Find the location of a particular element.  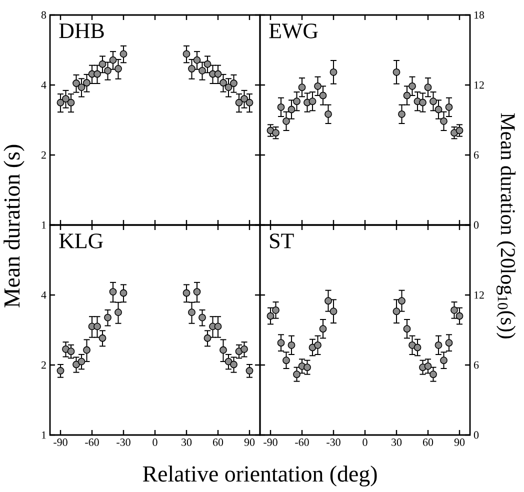

y-axis-title: Mean duration (20log$_{10}$(s)) is located at coordinates (506, 225).